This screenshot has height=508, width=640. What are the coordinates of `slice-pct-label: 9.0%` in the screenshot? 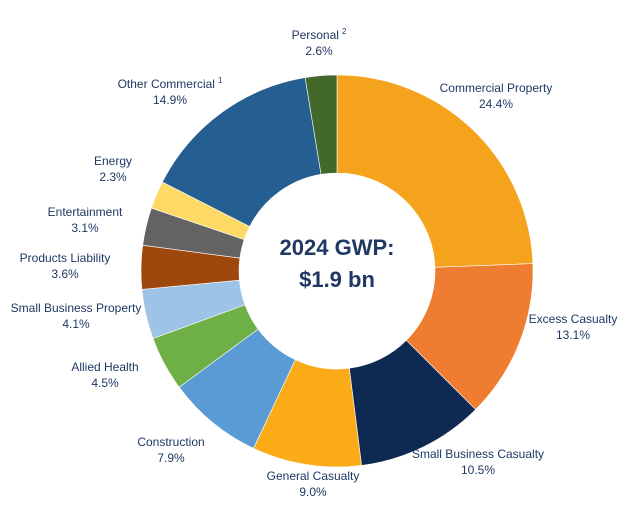 It's located at (313, 492).